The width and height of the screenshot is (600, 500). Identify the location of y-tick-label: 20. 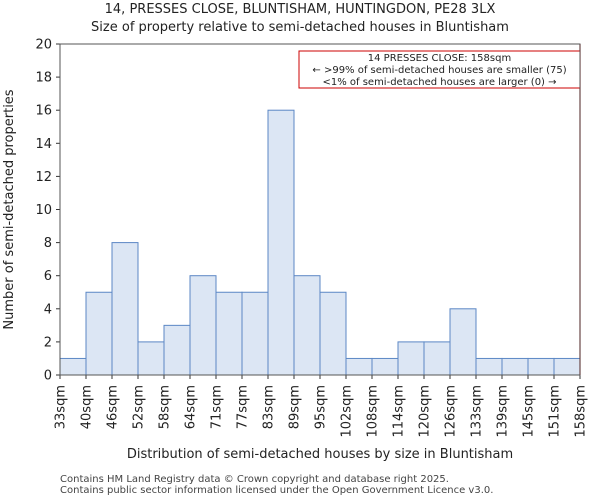
(43, 45).